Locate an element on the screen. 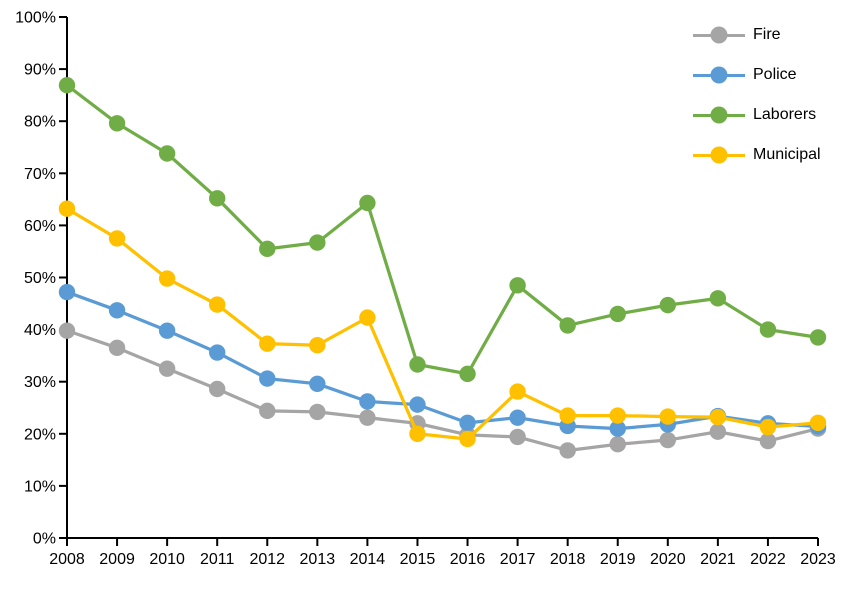 Image resolution: width=852 pixels, height=593 pixels. legend-label: Municipal is located at coordinates (787, 154).